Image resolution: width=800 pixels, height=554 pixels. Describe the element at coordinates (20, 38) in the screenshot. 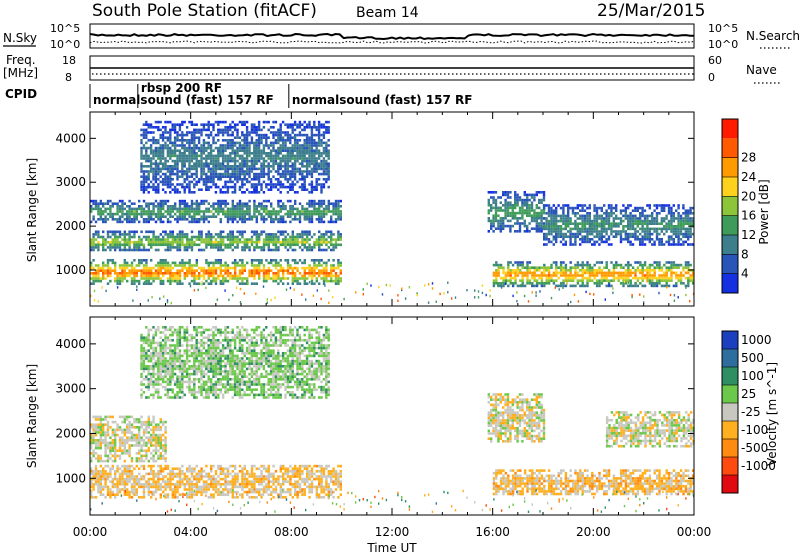

I see `nsky-label: N.Sky` at that location.